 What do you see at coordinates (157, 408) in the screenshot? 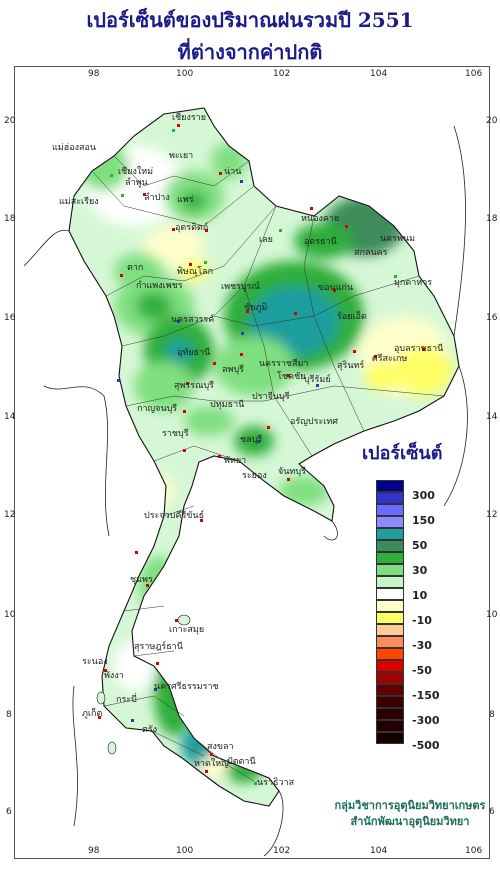
I see `place-label: กาญจนบุรี` at bounding box center [157, 408].